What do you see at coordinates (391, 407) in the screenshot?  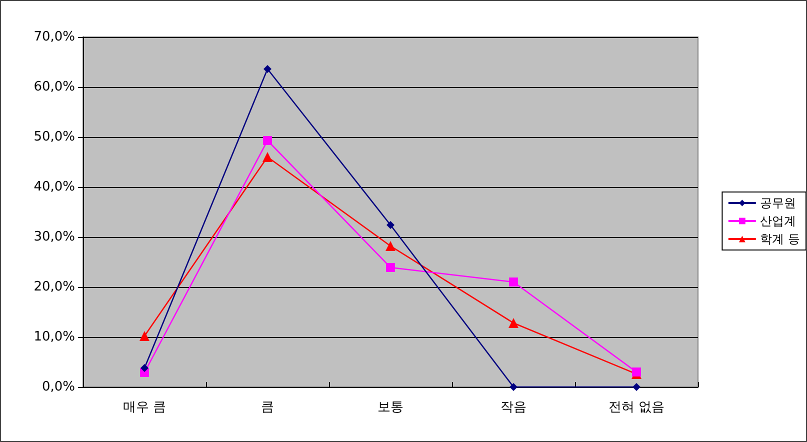 I see `x-tick-label: 보통` at bounding box center [391, 407].